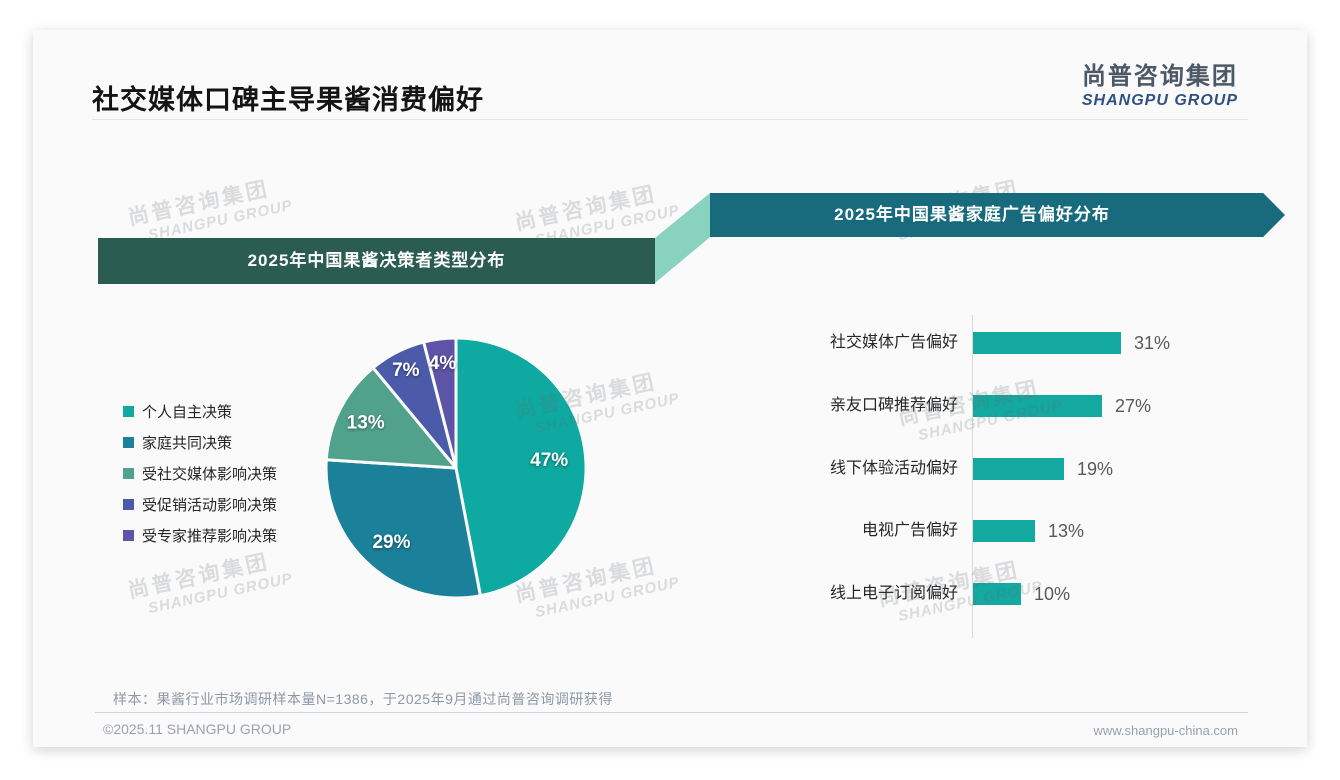 The image size is (1340, 780). I want to click on legend-item: 受专家推荐影响决策, so click(200, 535).